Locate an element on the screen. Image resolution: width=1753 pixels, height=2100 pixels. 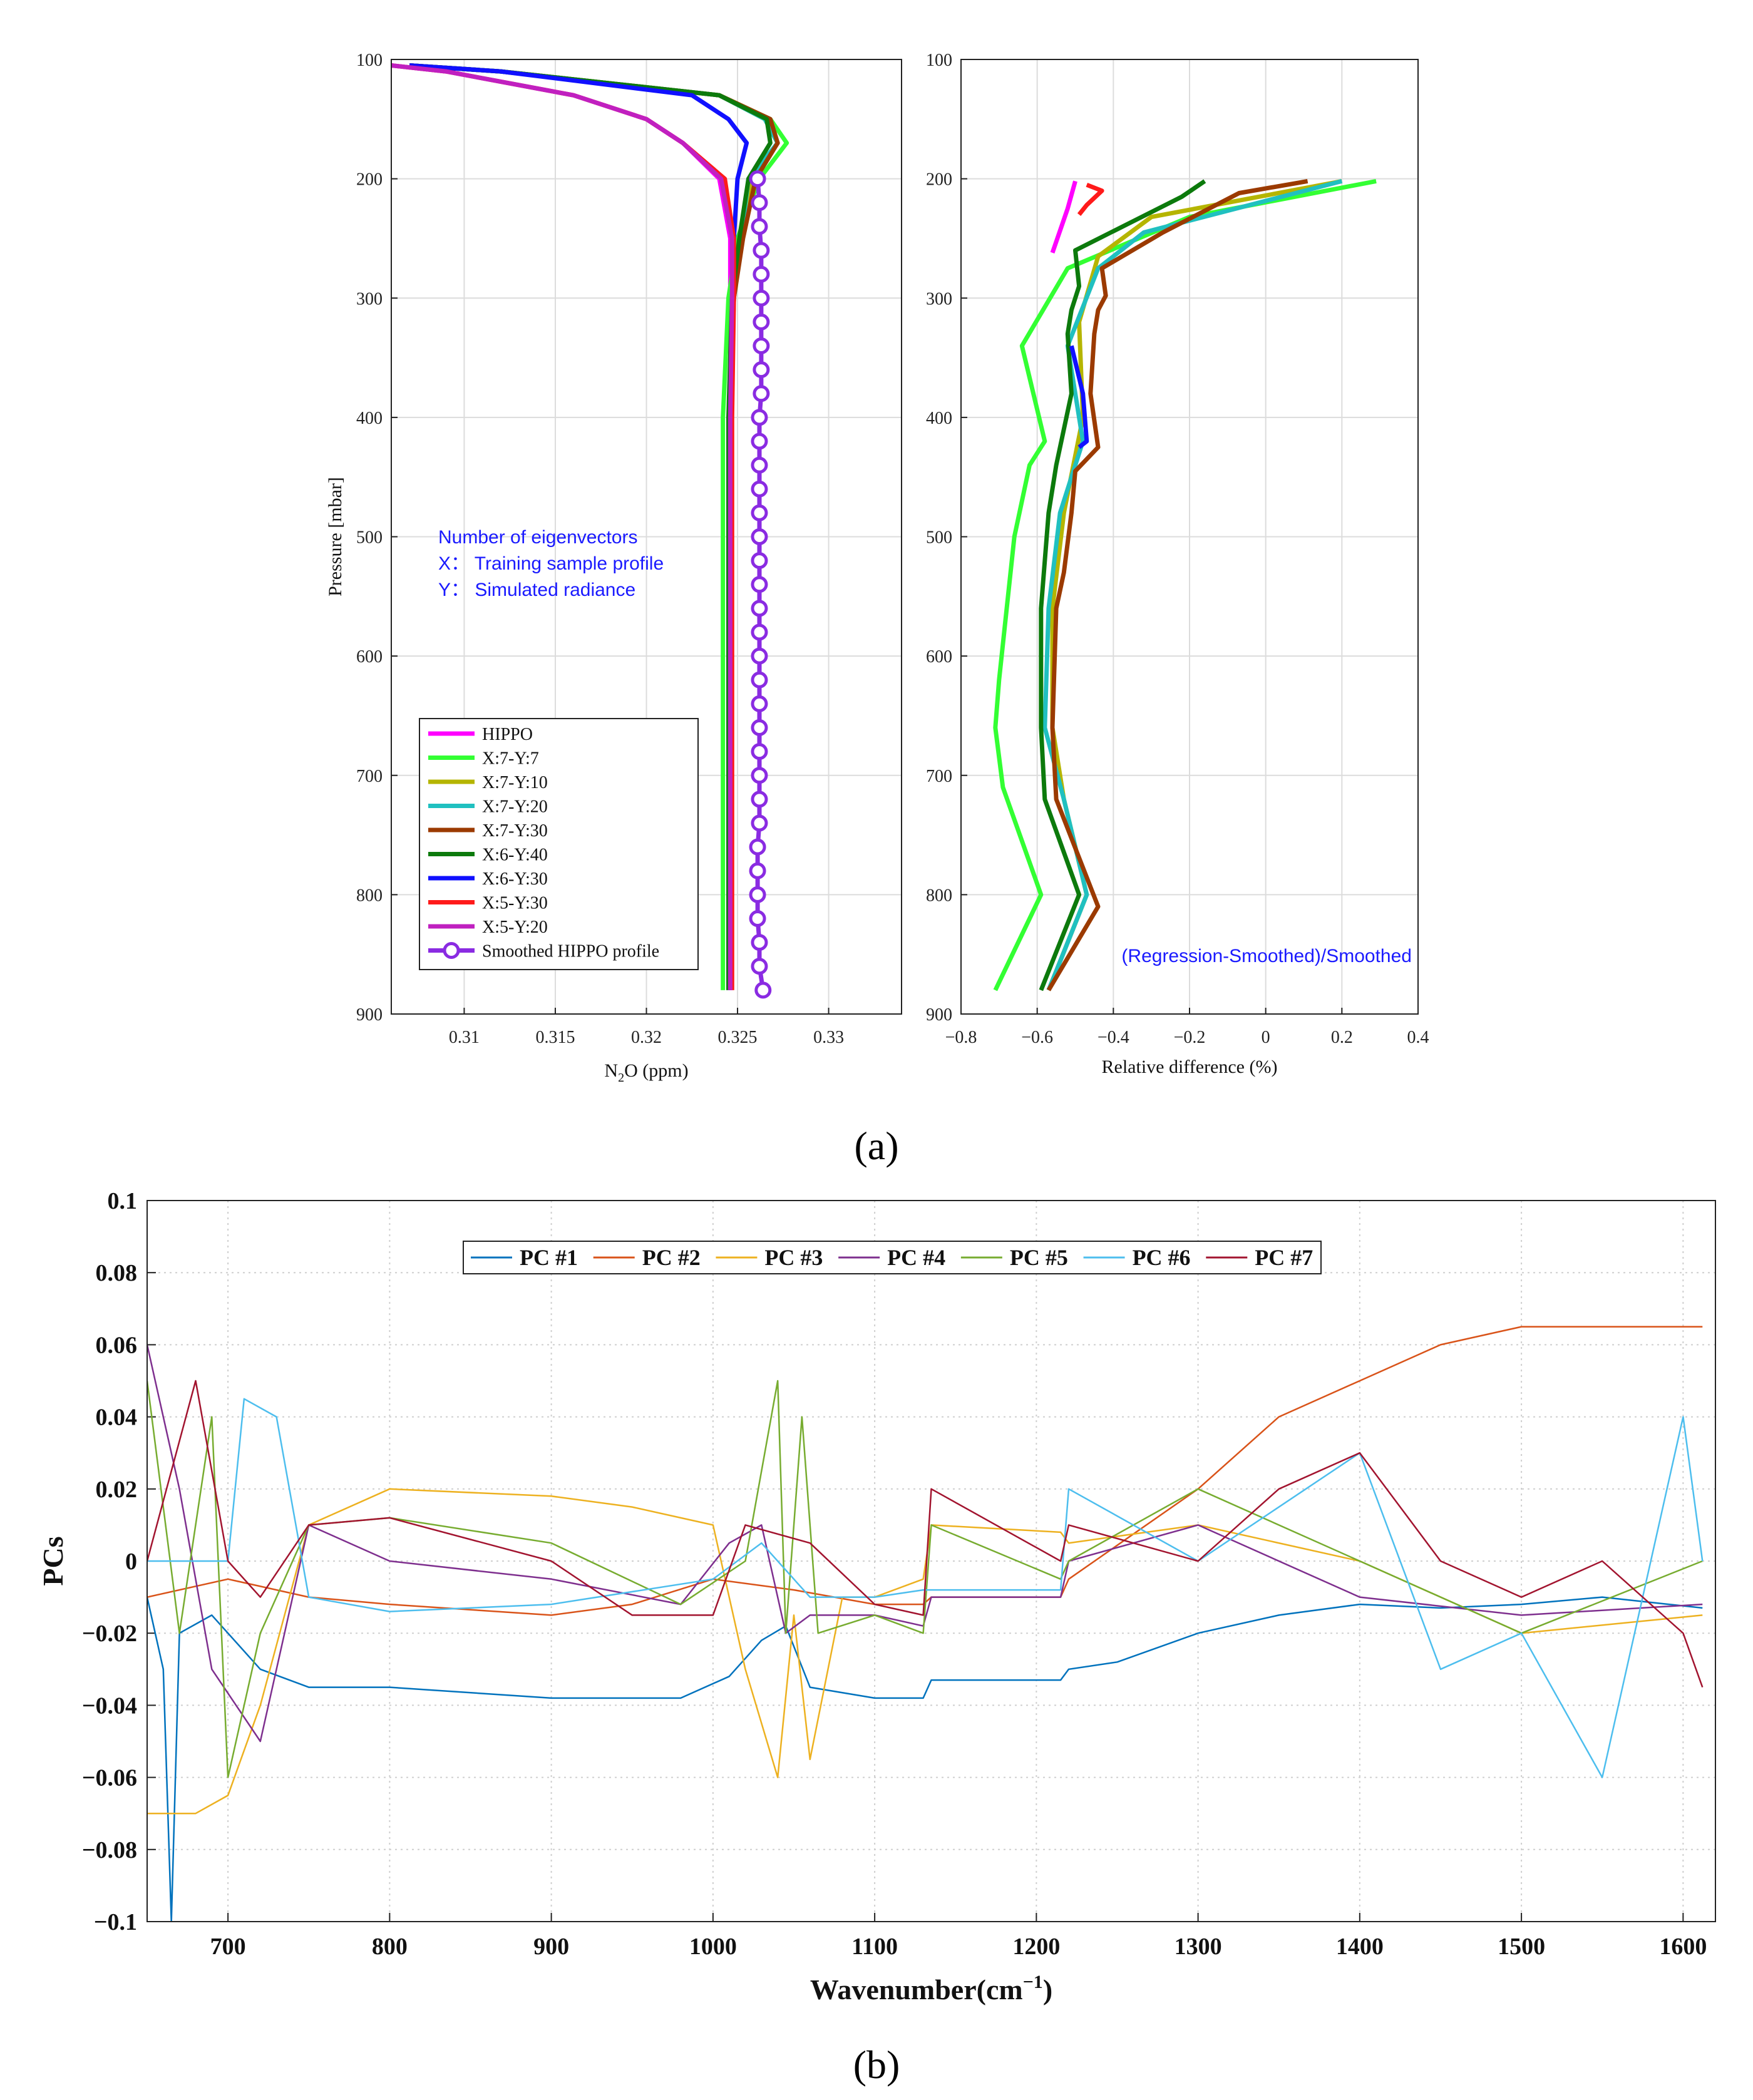
x-axis-label: Wavenumber(cm−1) is located at coordinates (931, 1988).